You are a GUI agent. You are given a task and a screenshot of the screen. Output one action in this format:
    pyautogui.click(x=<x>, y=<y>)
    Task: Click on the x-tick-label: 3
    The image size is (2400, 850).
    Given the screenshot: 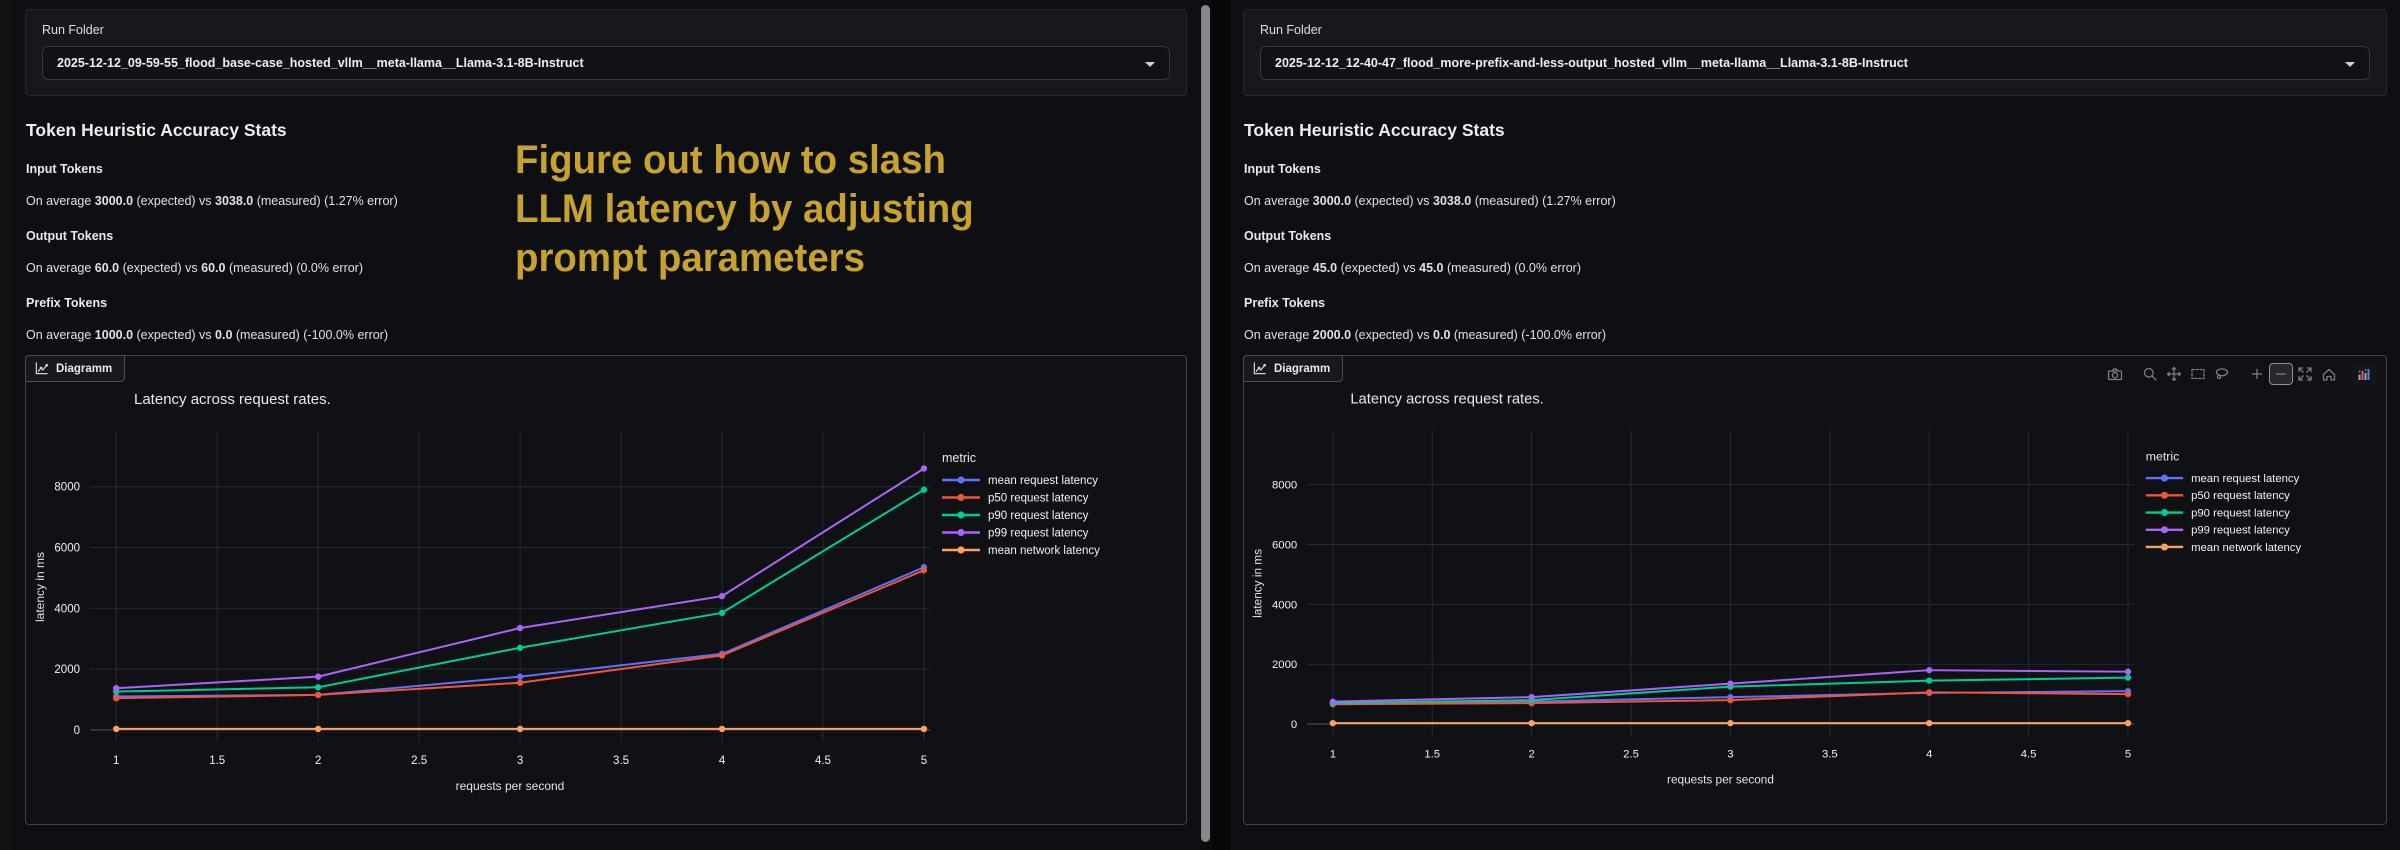 What is the action you would take?
    pyautogui.click(x=520, y=761)
    